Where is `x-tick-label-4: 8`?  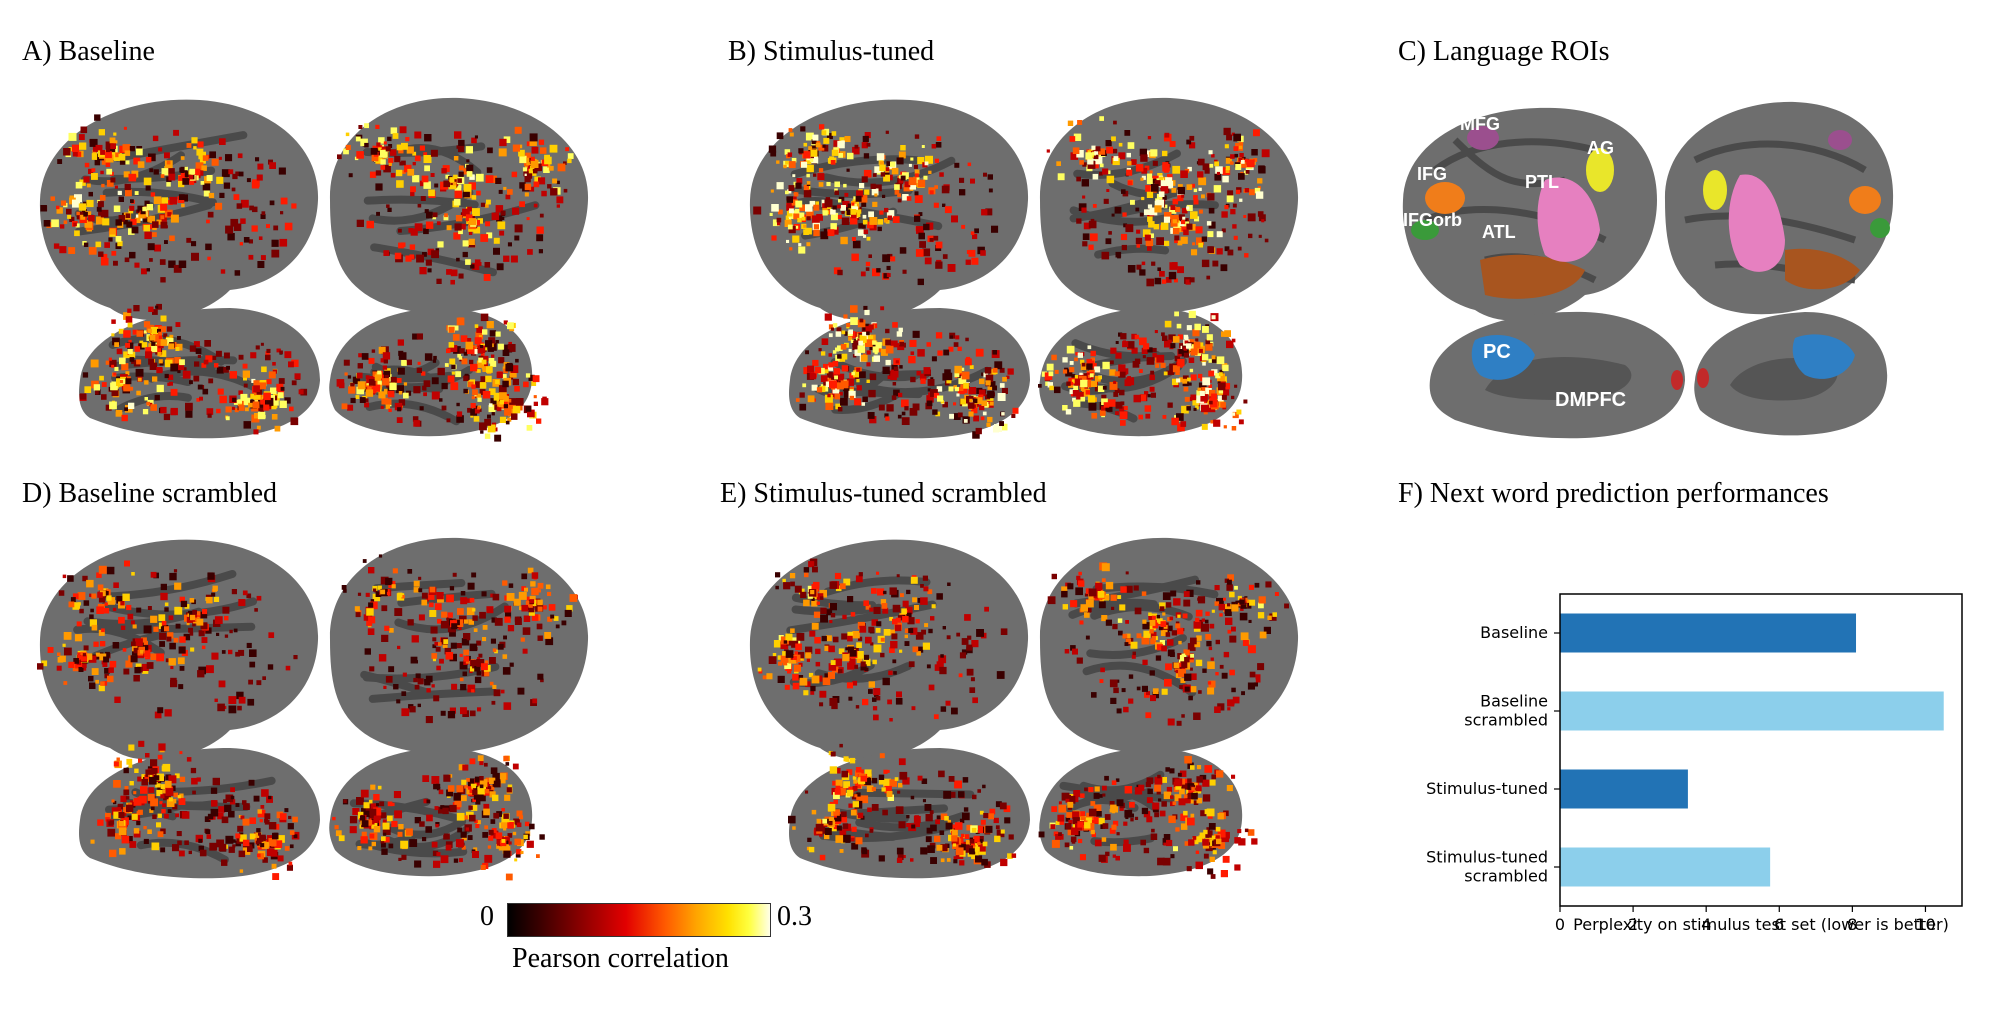 x-tick-label-4: 8 is located at coordinates (1852, 924).